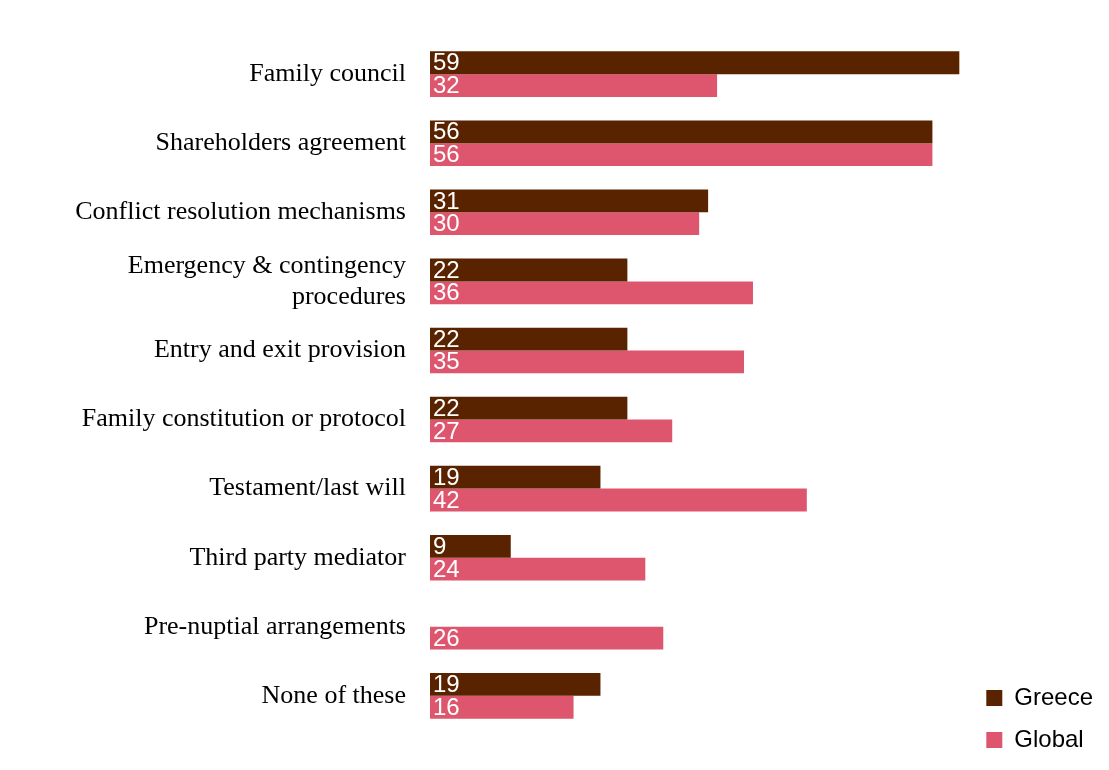 This screenshot has width=1109, height=770. I want to click on y-tick-label: Testament/last will, so click(307, 487).